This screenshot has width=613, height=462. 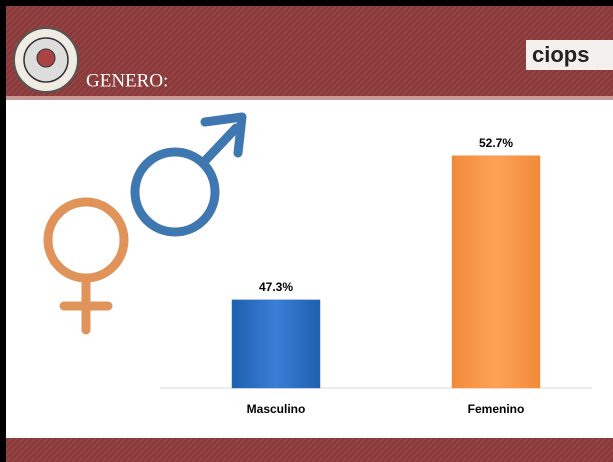 I want to click on header-rule, so click(x=309, y=98).